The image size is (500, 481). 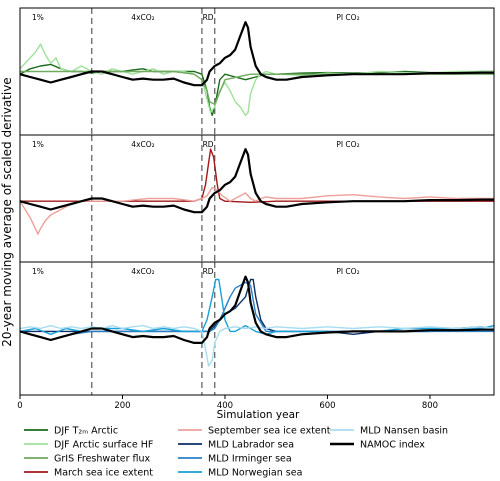 What do you see at coordinates (19, 406) in the screenshot?
I see `x-tick-label: 0` at bounding box center [19, 406].